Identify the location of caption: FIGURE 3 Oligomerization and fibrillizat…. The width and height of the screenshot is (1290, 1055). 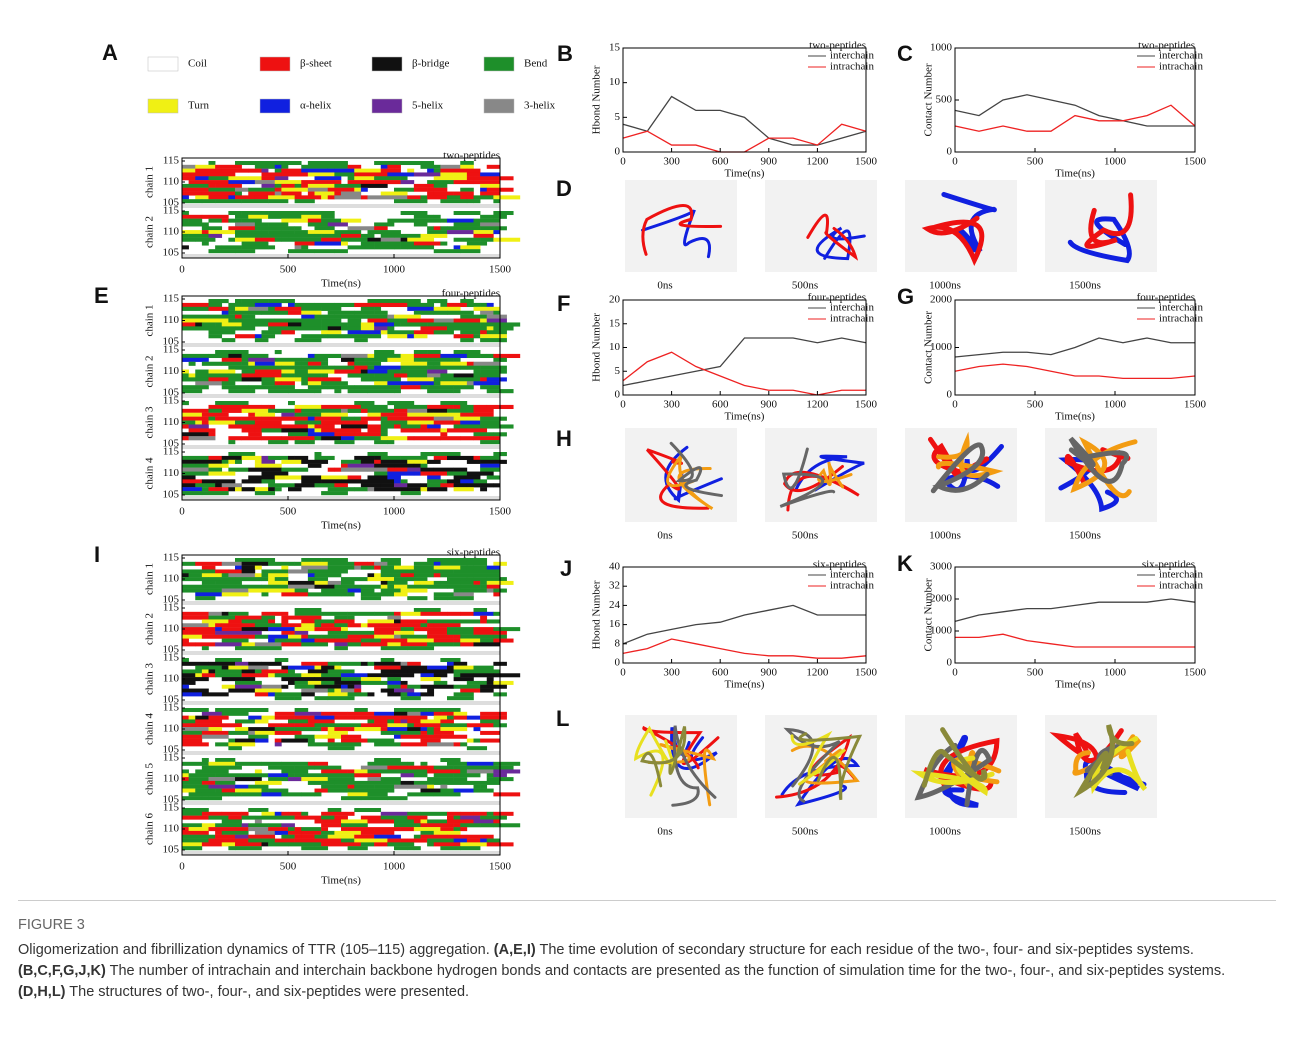
(647, 951).